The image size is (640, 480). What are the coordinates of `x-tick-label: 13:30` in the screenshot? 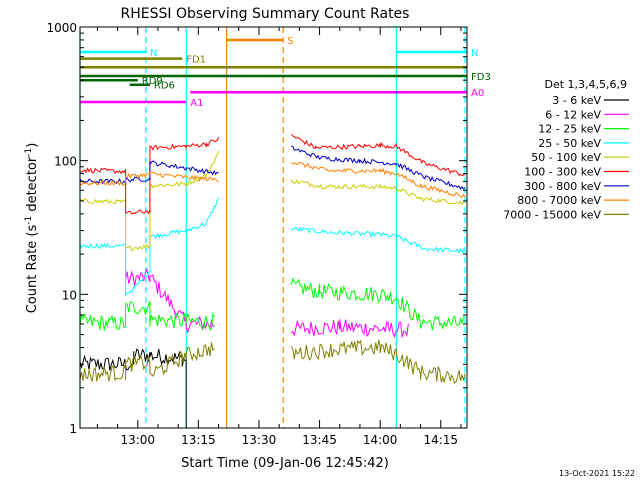 It's located at (259, 440).